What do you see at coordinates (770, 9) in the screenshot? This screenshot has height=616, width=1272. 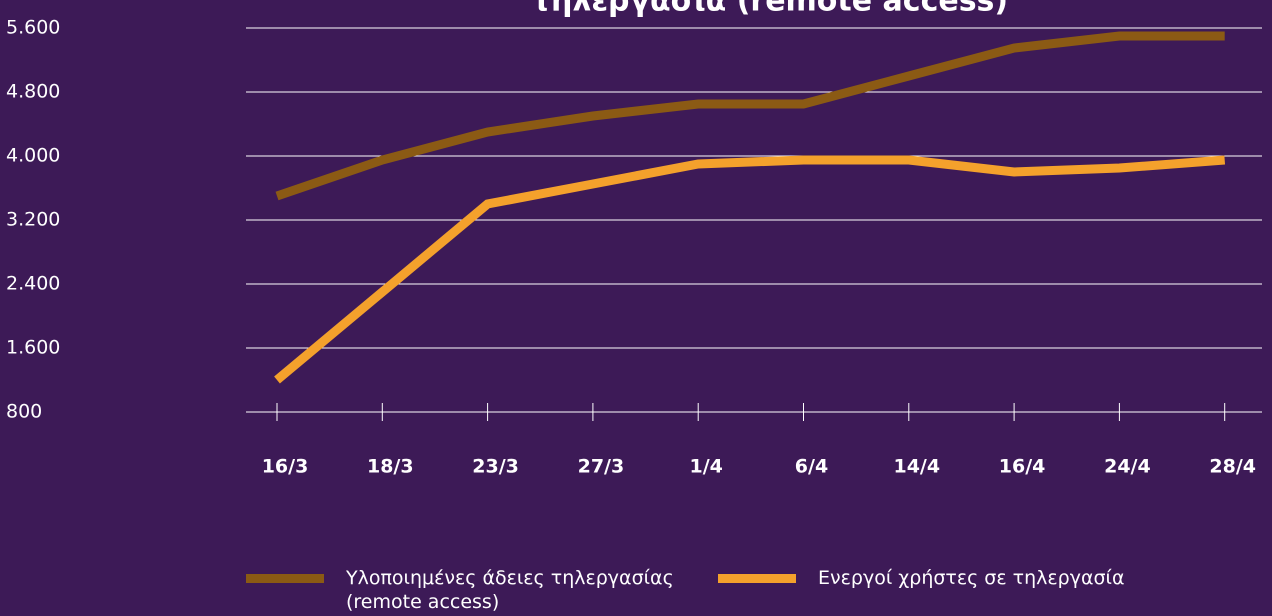 I see `chart-title: τηλεργασία (remote access)` at bounding box center [770, 9].